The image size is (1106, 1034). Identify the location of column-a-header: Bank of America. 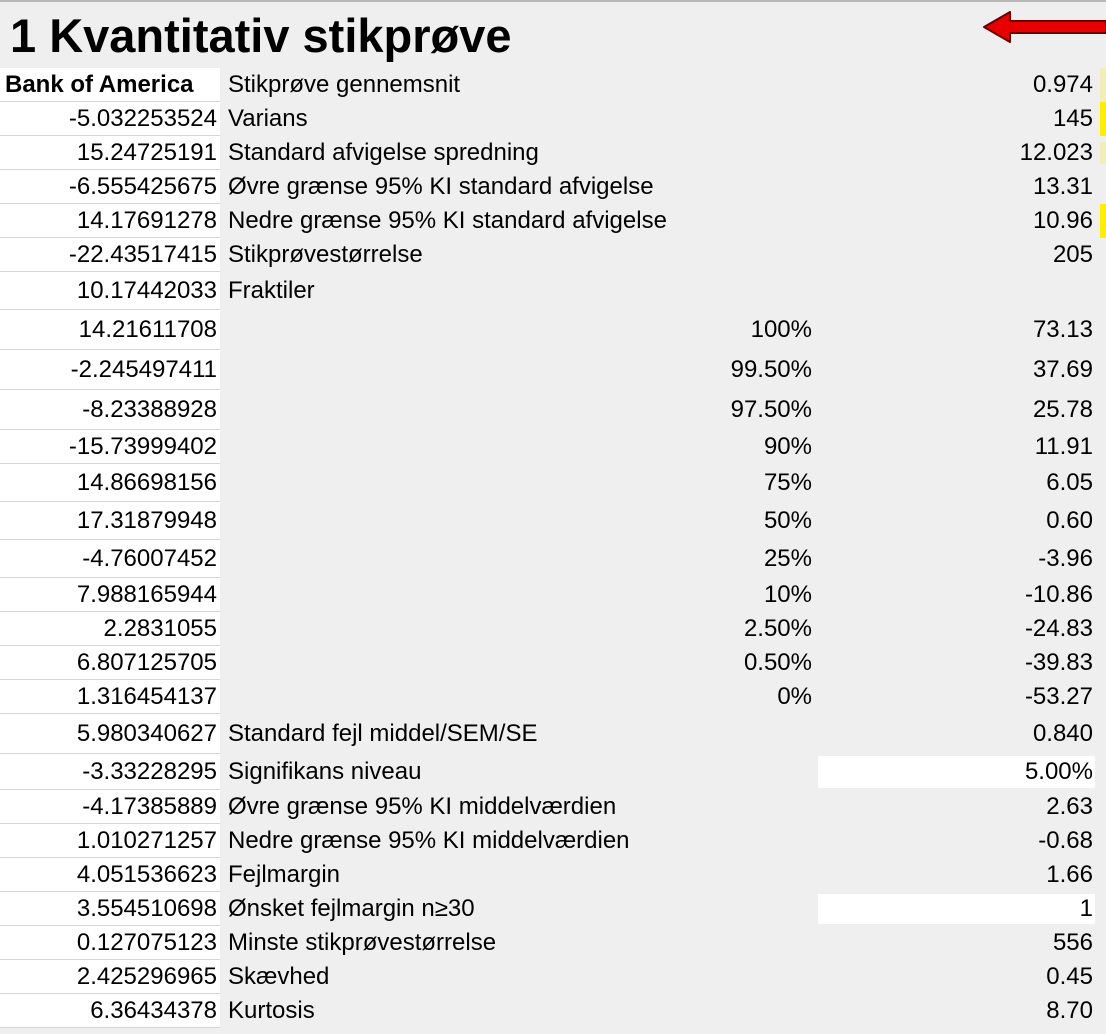
(110, 85).